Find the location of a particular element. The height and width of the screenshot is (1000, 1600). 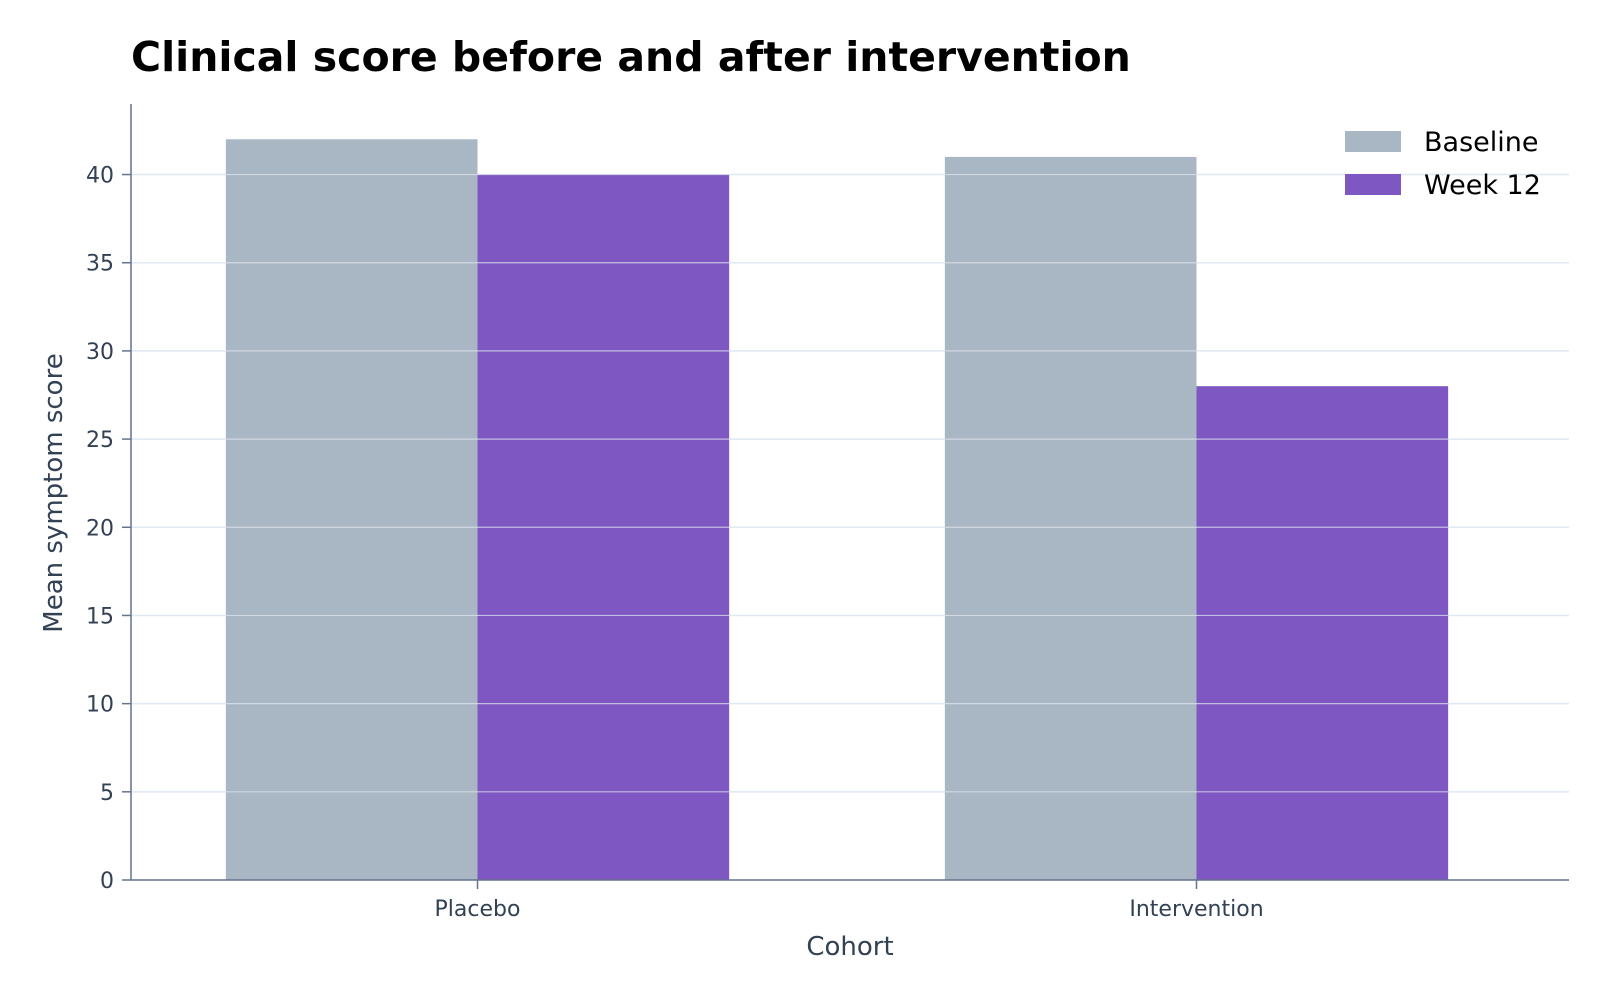

legend: Baseline Week 12 is located at coordinates (1443, 164).